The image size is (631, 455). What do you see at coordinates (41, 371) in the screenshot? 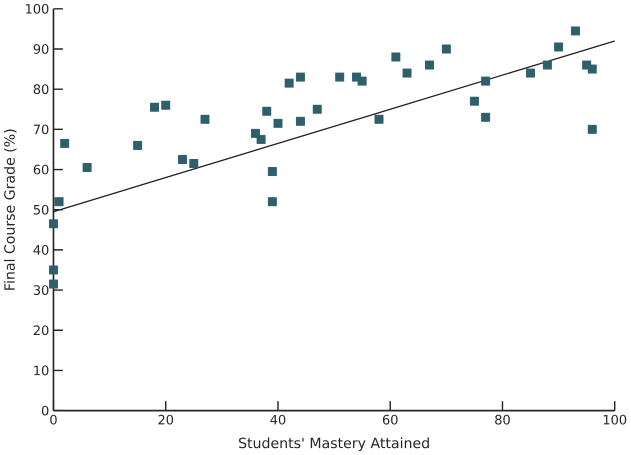
I see `y-tick-label: 10` at bounding box center [41, 371].